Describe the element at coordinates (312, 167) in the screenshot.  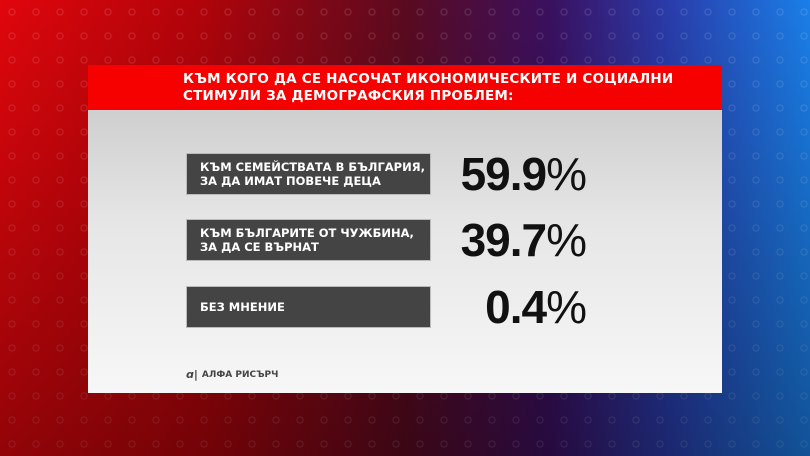
I see `label-line: КЪМ СЕМЕЙСТВАТА В БЪЛГАРИЯ,` at that location.